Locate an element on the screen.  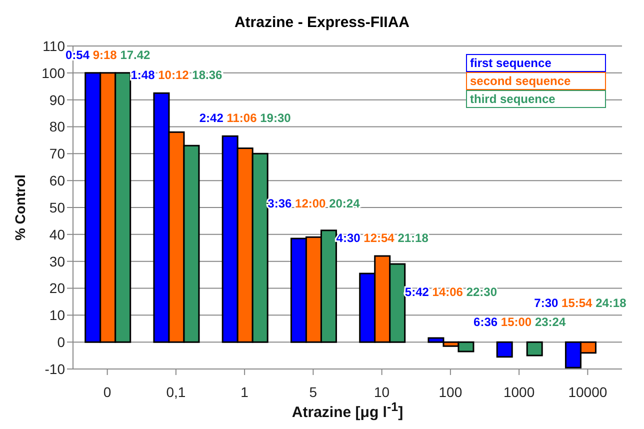
y-tick-label: 90 is located at coordinates (57, 100).